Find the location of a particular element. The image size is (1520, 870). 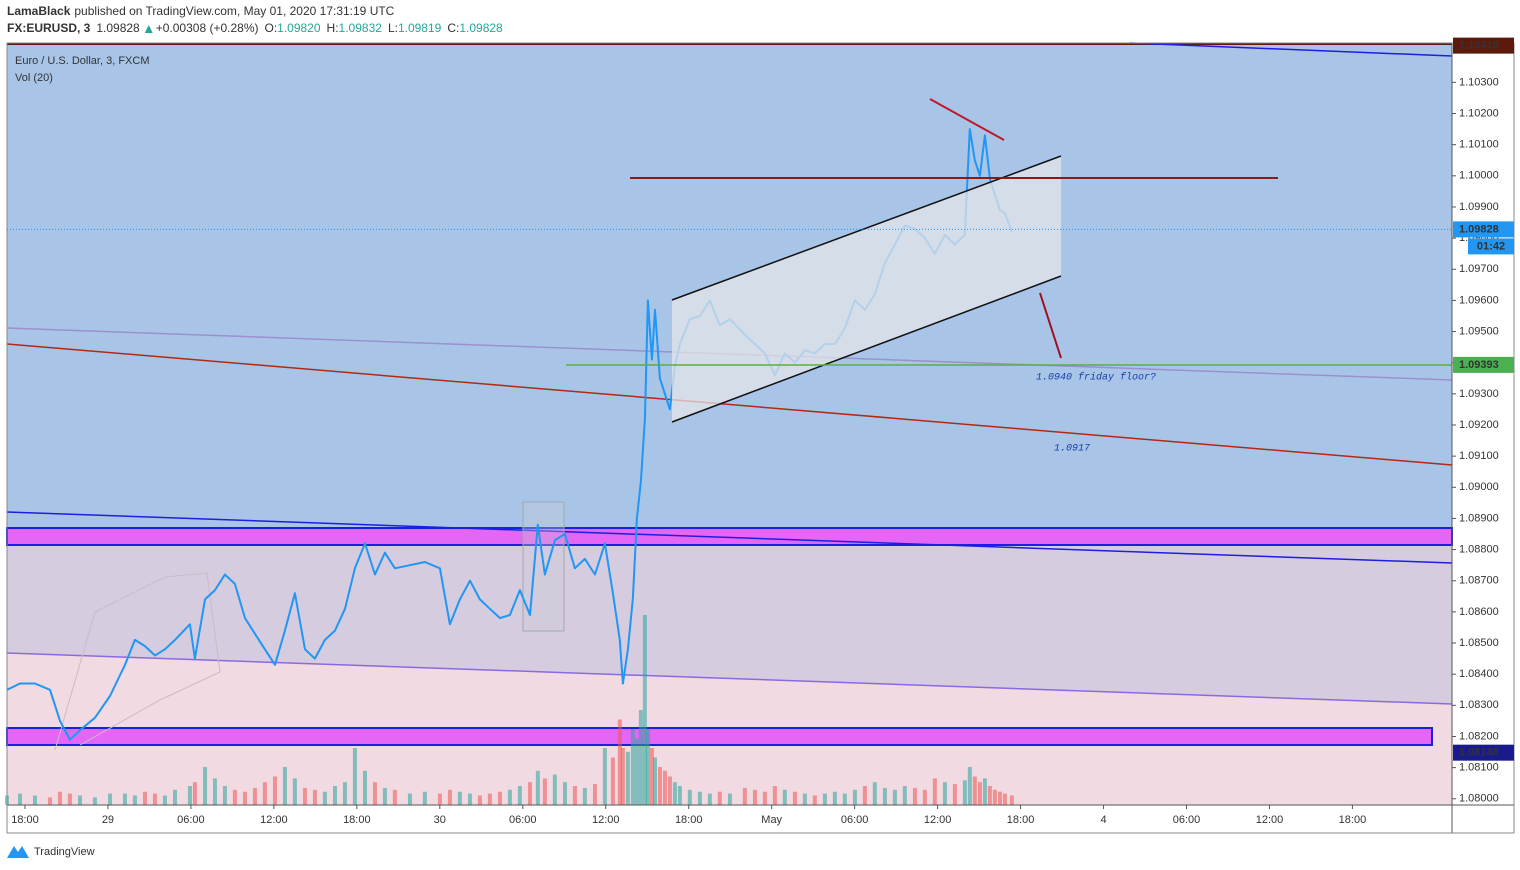

channel is located at coordinates (866, 289).